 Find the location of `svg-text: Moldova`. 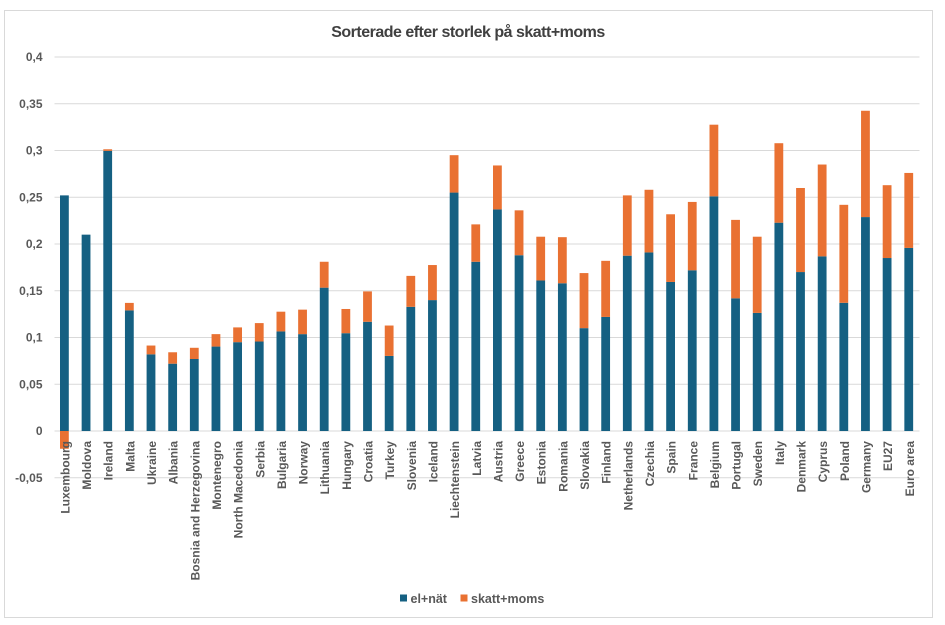

svg-text: Moldova is located at coordinates (87, 465).